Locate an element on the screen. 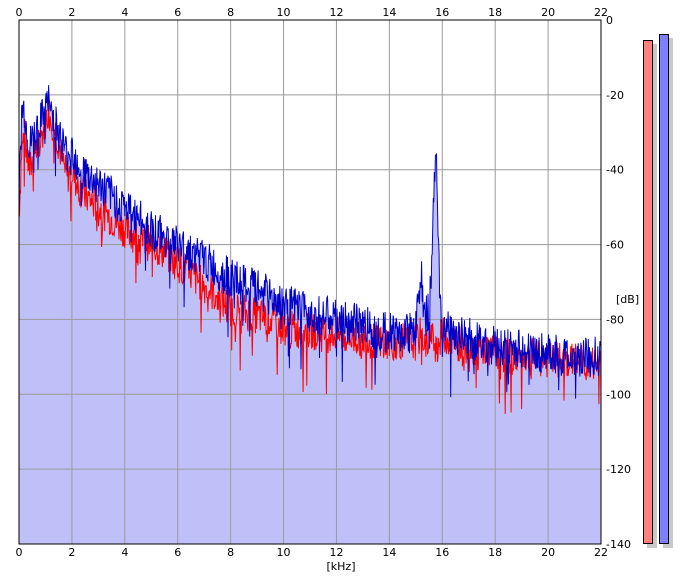 Image resolution: width=683 pixels, height=584 pixels. x-tick-bottom-12: 12 is located at coordinates (336, 552).